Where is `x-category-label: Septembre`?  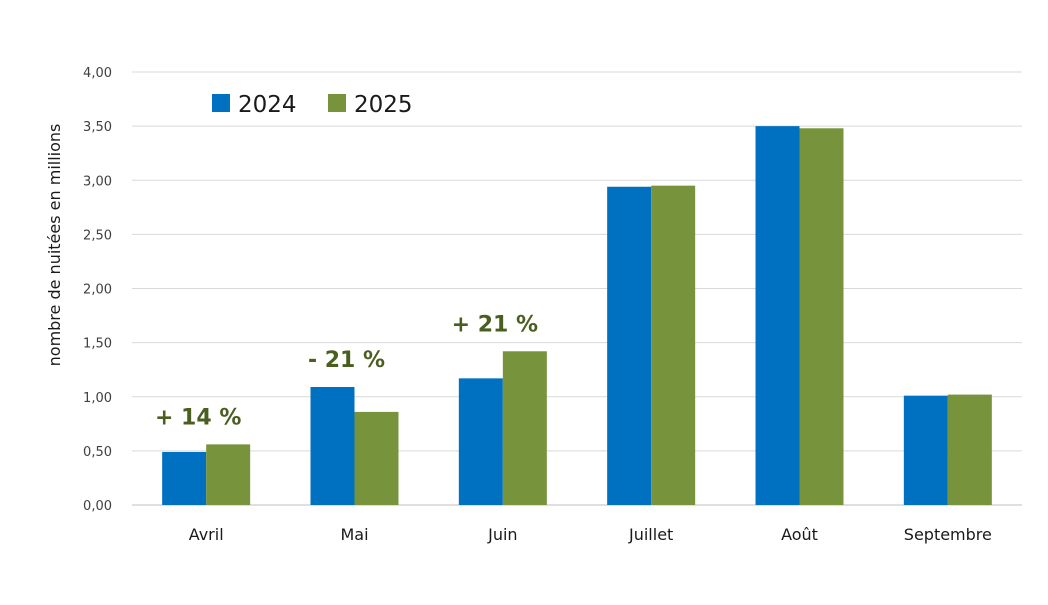
x-category-label: Septembre is located at coordinates (948, 534).